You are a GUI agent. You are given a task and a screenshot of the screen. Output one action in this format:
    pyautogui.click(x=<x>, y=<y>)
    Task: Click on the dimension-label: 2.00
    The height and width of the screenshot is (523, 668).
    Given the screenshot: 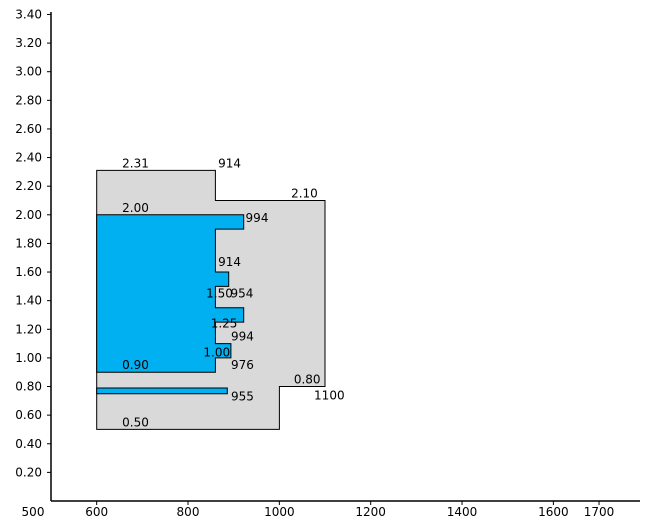 What is the action you would take?
    pyautogui.click(x=135, y=208)
    